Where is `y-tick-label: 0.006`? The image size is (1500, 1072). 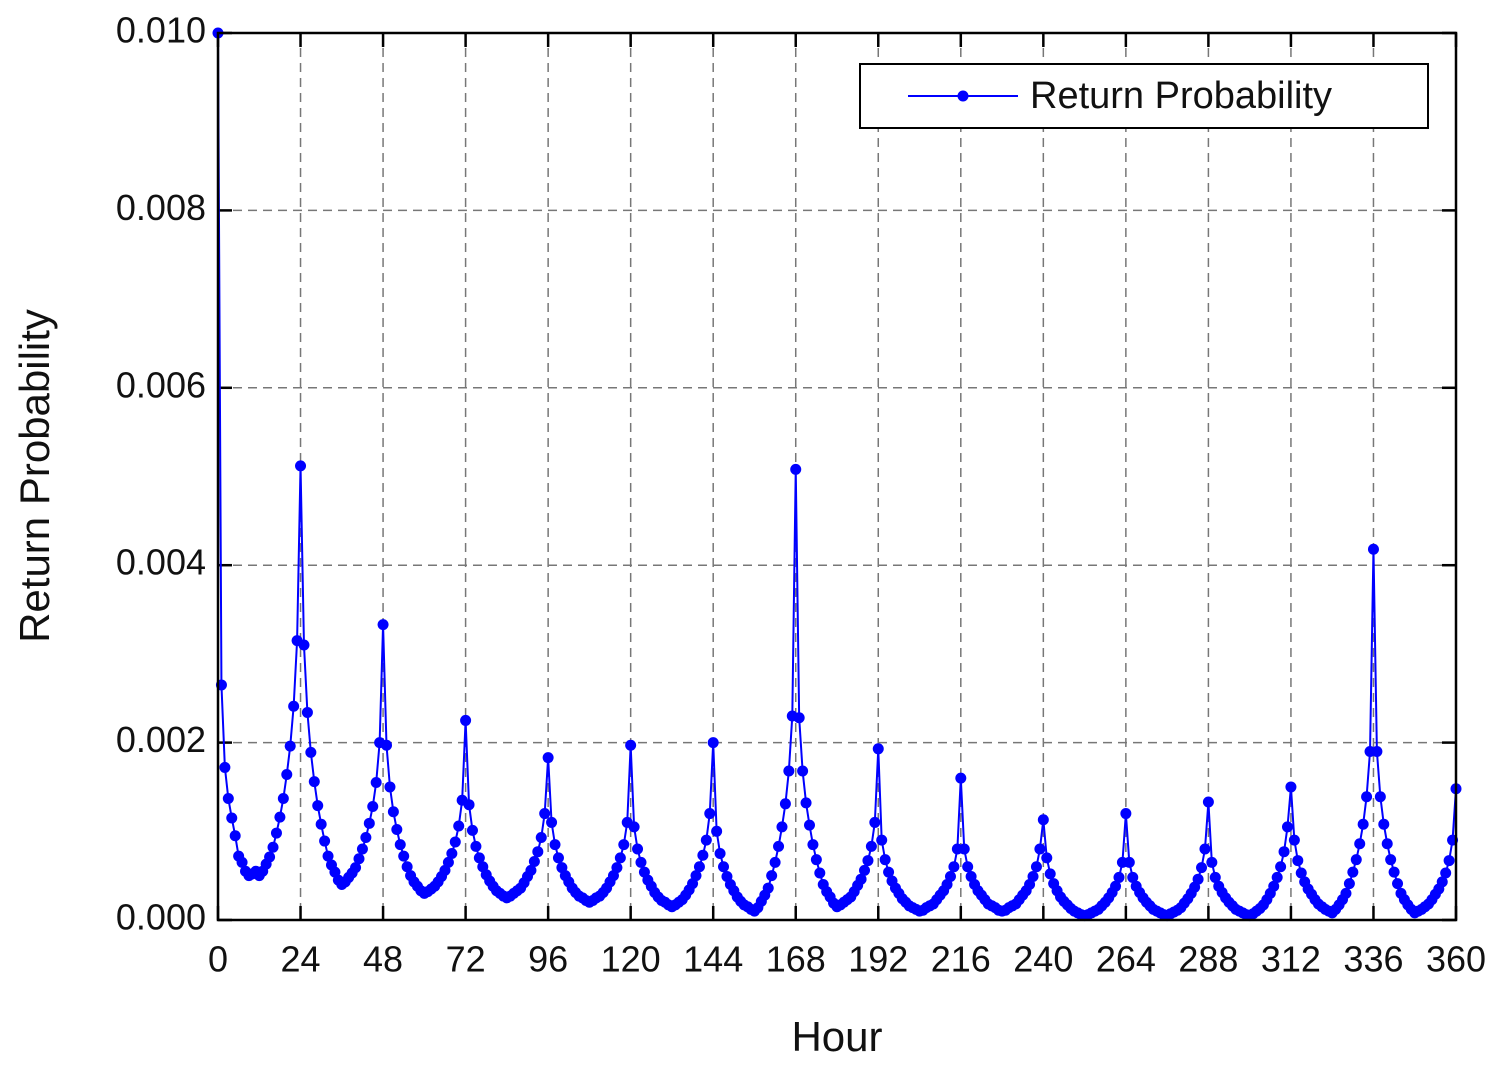 y-tick-label: 0.006 is located at coordinates (161, 384).